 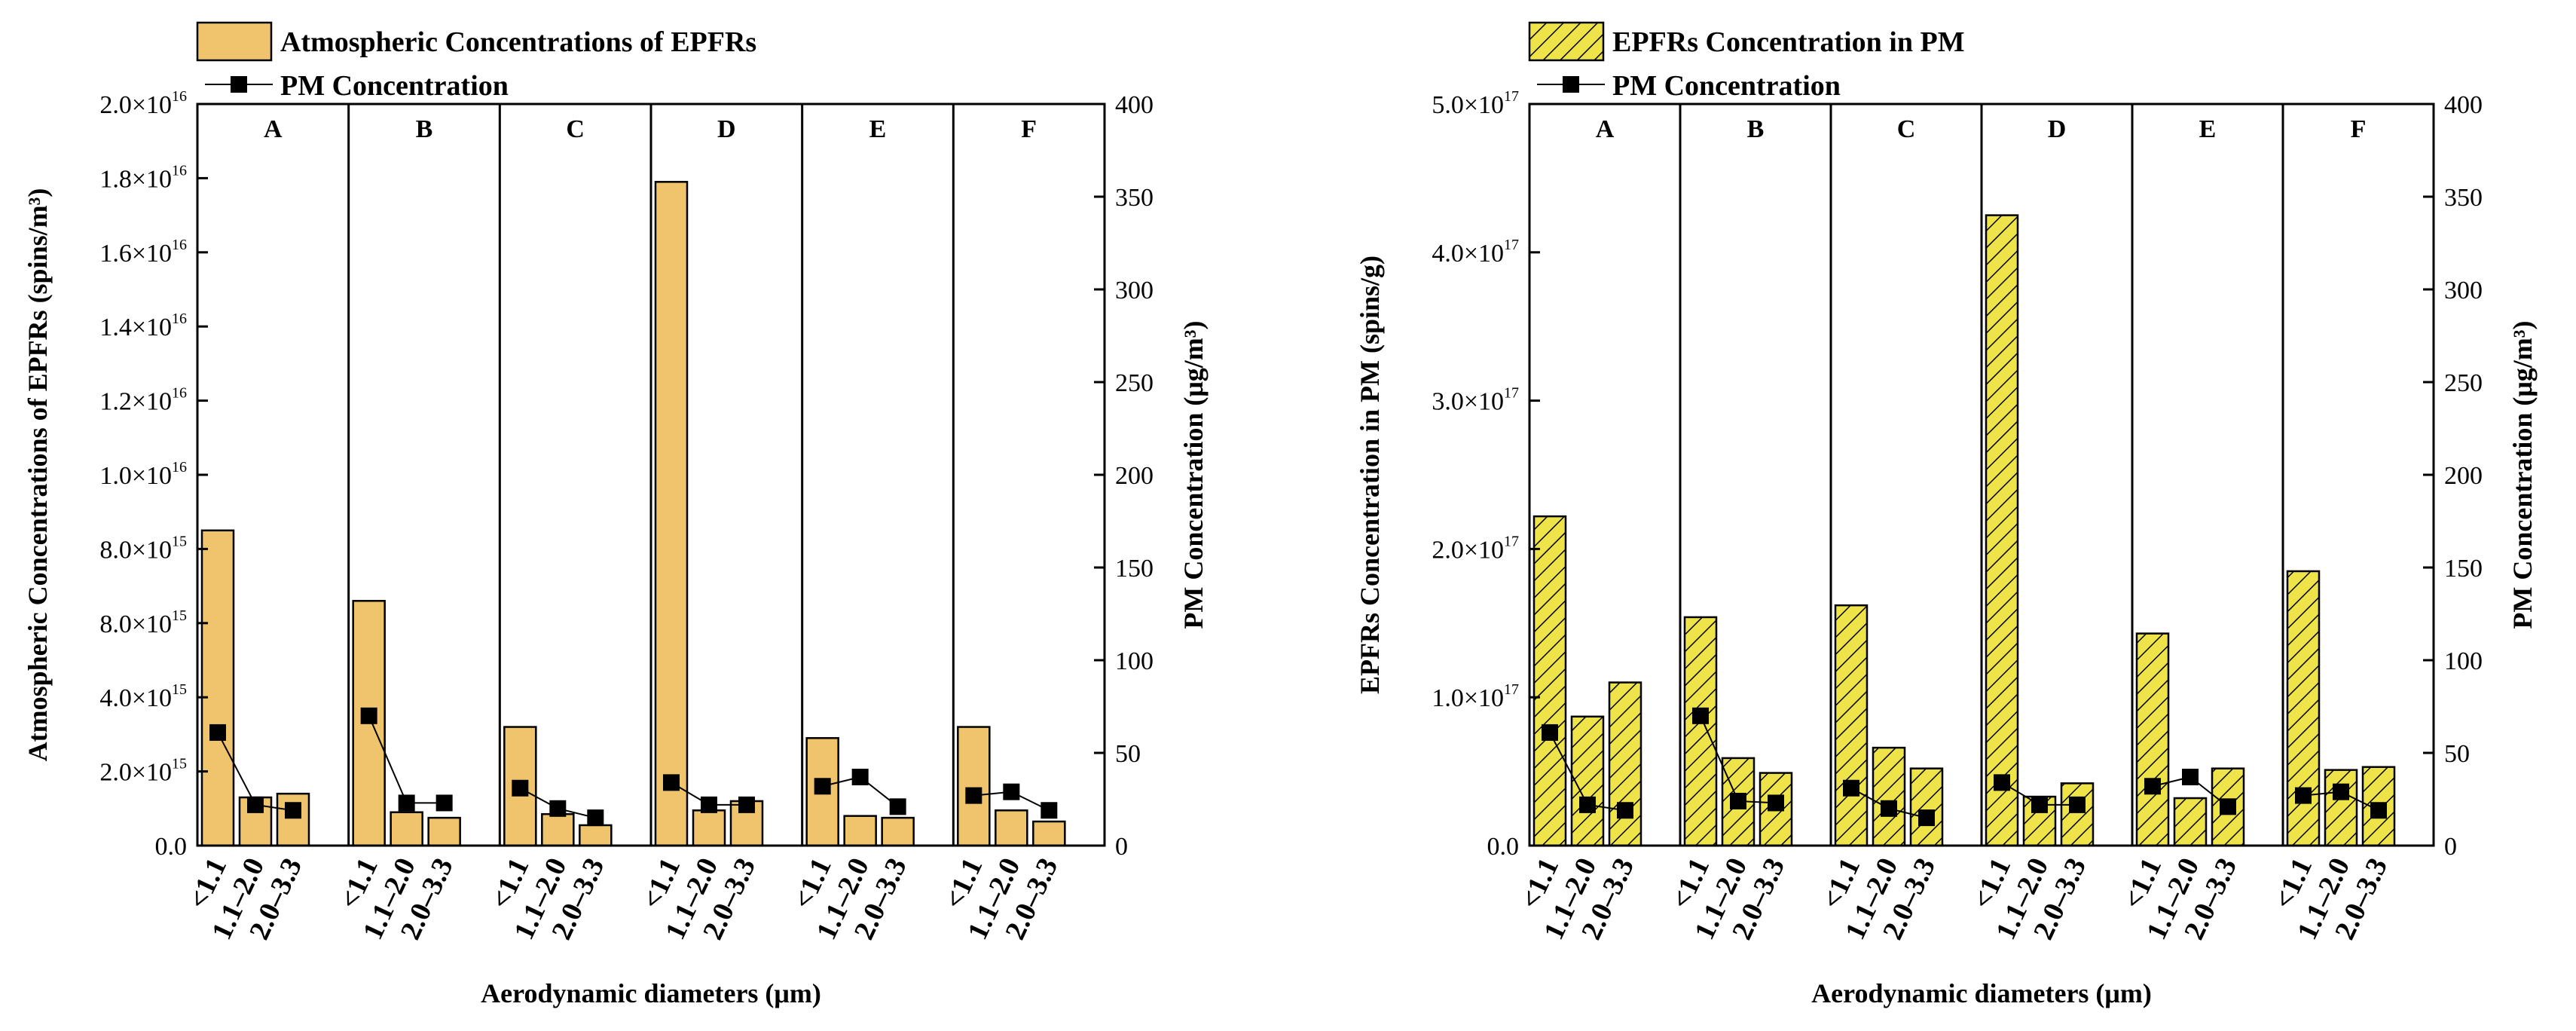 I want to click on right-tick-label: 0, so click(x=2450, y=847).